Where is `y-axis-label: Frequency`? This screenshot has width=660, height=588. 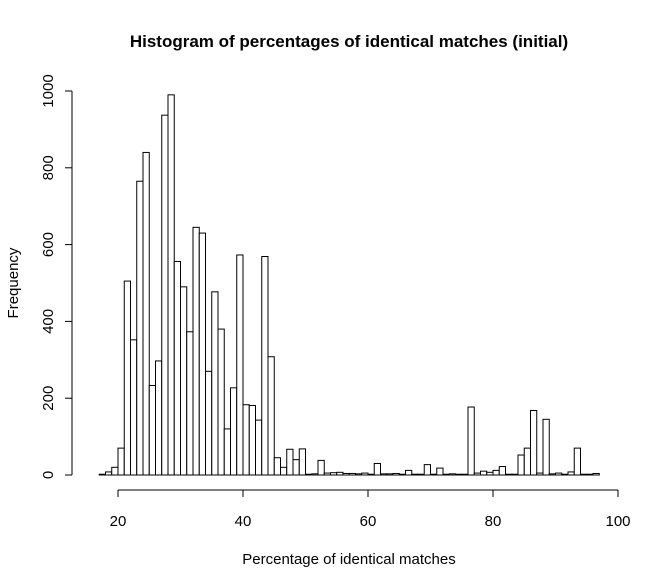
y-axis-label: Frequency is located at coordinates (13, 282).